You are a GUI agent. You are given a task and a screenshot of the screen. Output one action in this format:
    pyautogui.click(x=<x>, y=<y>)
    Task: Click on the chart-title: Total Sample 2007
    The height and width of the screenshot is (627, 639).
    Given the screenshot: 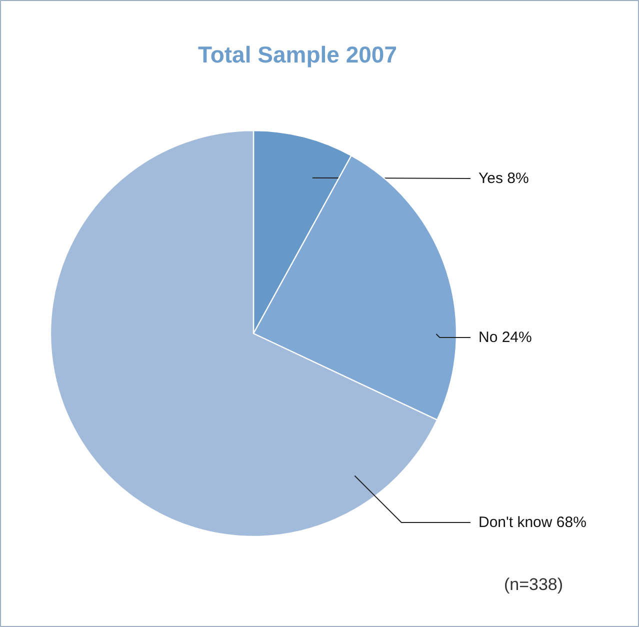 What is the action you would take?
    pyautogui.click(x=298, y=55)
    